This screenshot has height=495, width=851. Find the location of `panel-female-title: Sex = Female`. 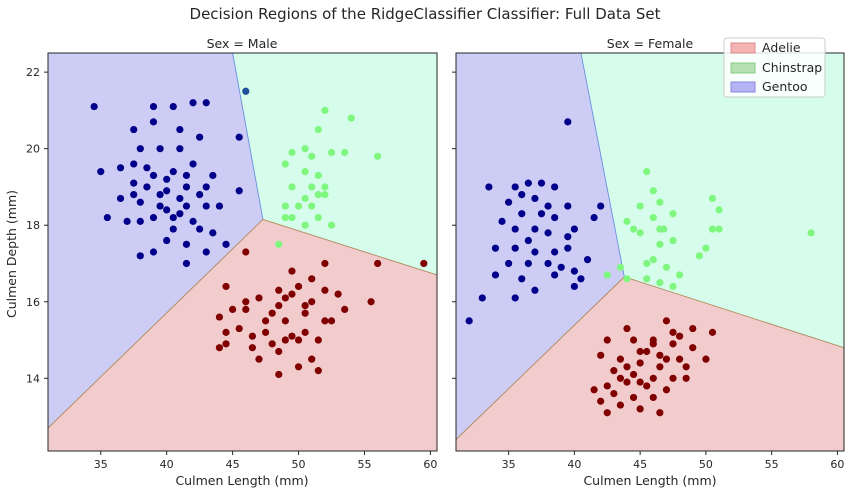

panel-female-title: Sex = Female is located at coordinates (650, 43).